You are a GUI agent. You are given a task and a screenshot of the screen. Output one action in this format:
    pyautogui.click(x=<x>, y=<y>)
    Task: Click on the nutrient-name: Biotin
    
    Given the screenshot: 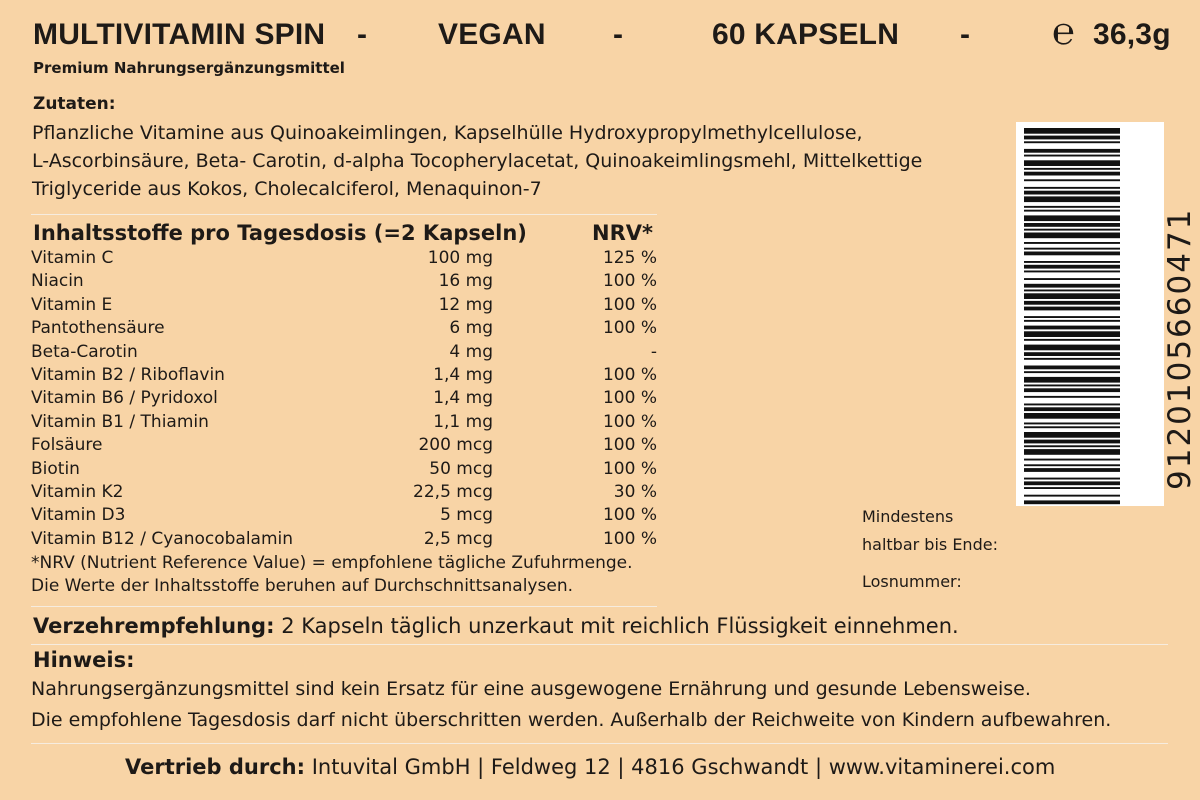 What is the action you would take?
    pyautogui.click(x=55, y=468)
    